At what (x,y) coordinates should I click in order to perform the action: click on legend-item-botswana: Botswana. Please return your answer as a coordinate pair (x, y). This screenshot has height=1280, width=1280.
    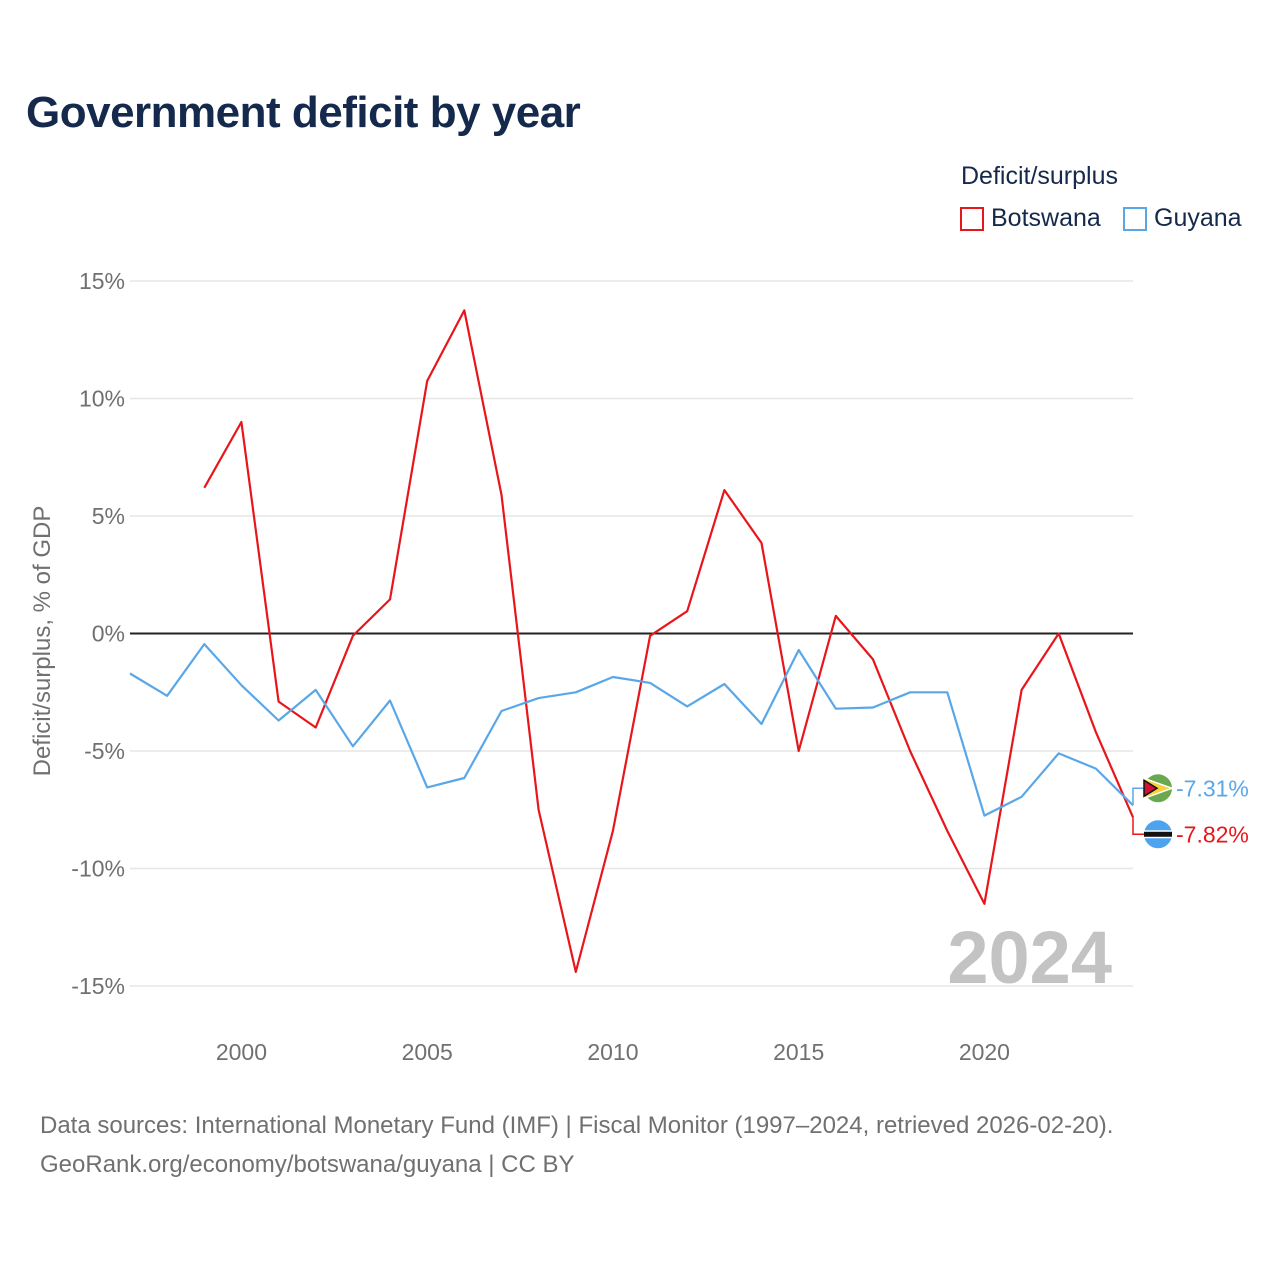
    Looking at the image, I should click on (1030, 218).